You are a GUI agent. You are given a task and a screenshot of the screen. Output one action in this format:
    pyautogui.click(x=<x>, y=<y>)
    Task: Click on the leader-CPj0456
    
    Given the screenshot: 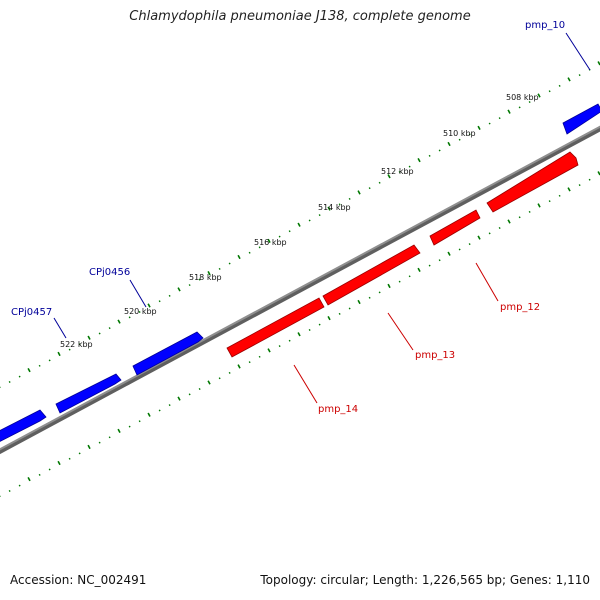 What is the action you would take?
    pyautogui.click(x=138, y=293)
    